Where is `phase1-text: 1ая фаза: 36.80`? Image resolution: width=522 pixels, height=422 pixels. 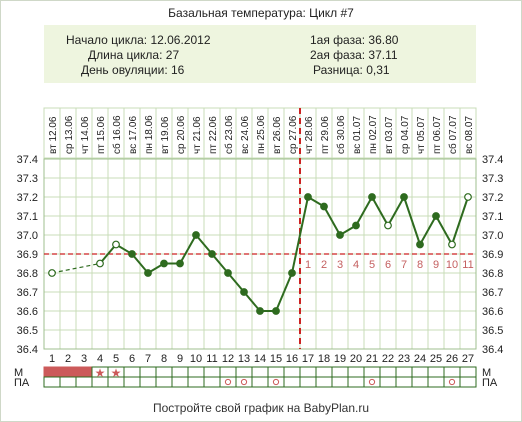 phase1-text: 1ая фаза: 36.80 is located at coordinates (354, 40).